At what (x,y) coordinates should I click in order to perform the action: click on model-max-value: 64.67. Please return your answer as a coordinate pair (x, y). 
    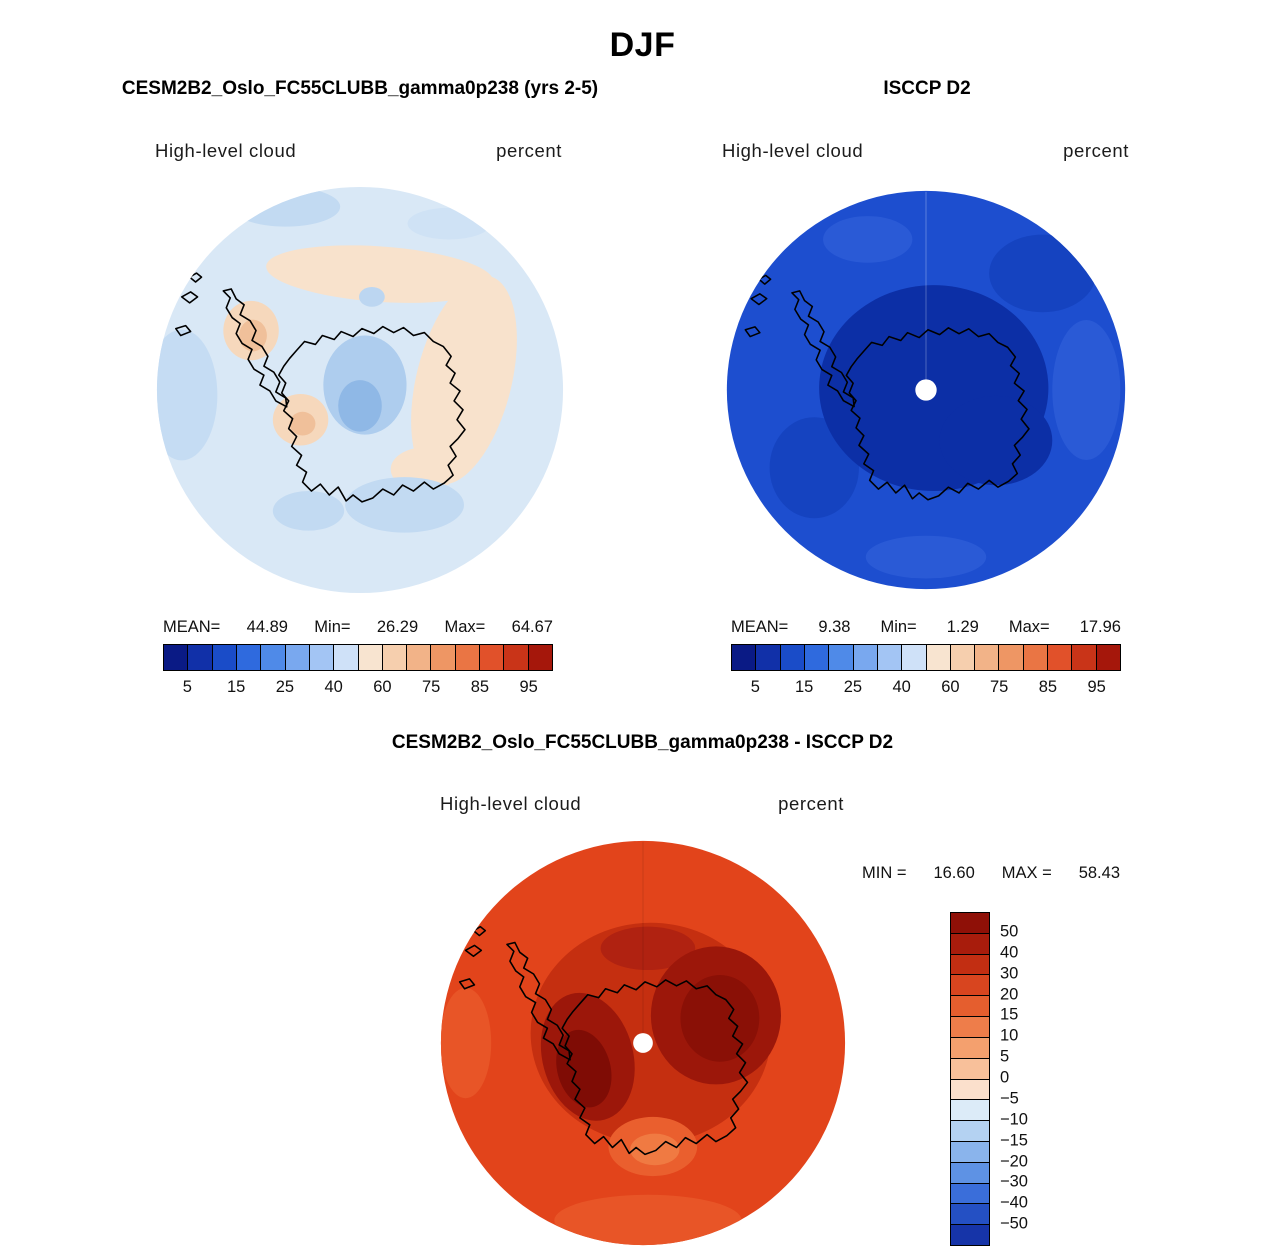
    Looking at the image, I should click on (532, 627).